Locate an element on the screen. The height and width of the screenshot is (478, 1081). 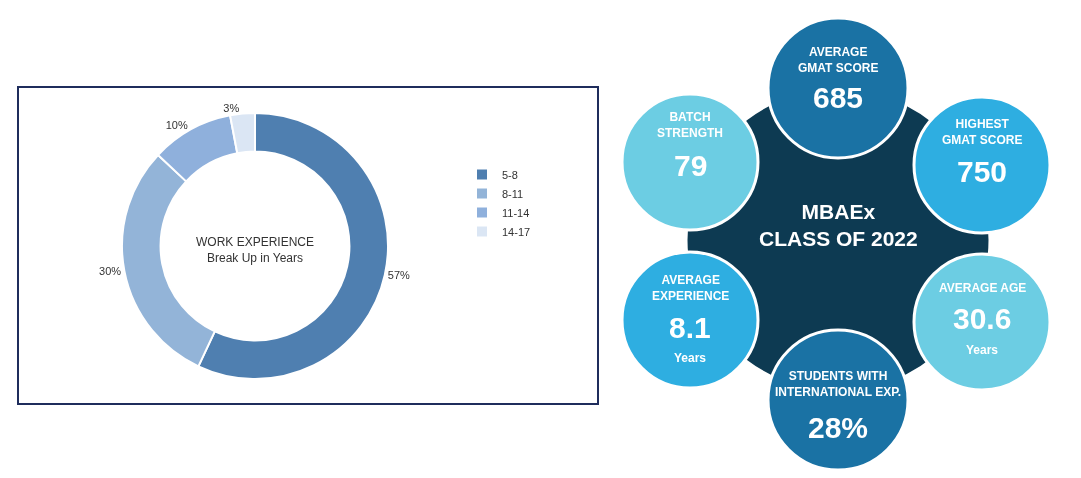
legend-label: 5-8 is located at coordinates (510, 174).